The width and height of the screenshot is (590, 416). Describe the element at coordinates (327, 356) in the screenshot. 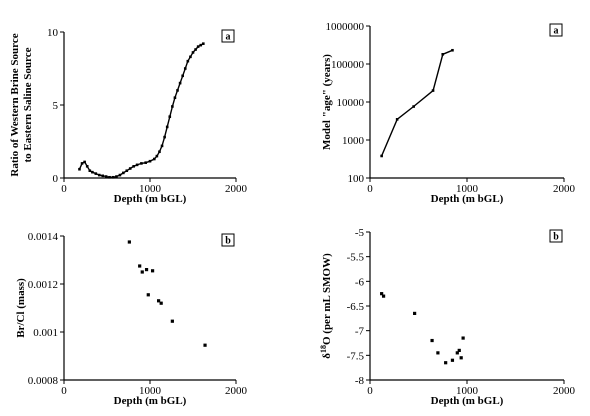

I see `y-axis-title-symbol: δ` at that location.